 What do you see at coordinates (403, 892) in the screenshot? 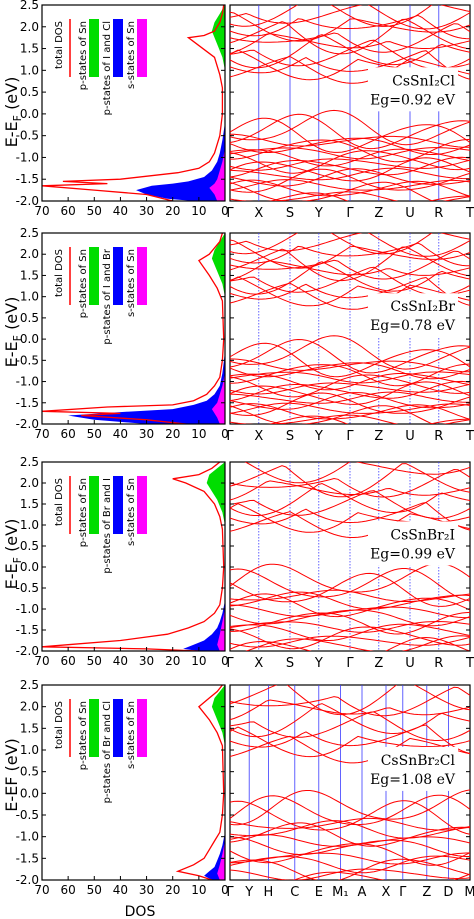
I see `kpoint-label: Γ` at bounding box center [403, 892].